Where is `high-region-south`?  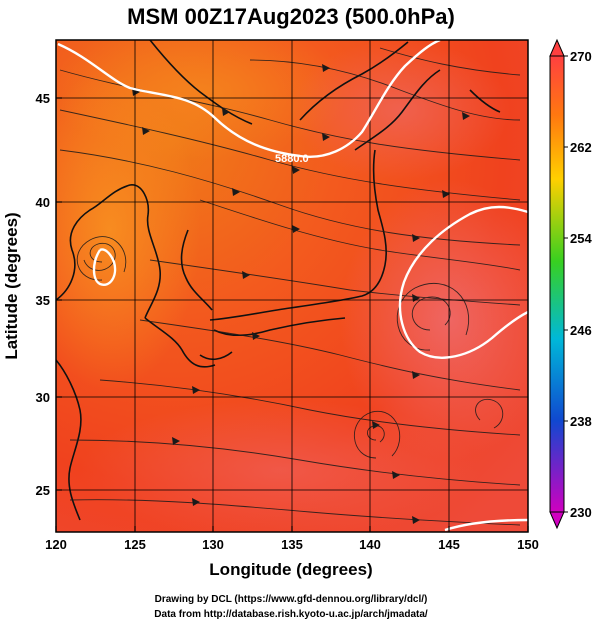
high-region-south is located at coordinates (280, 466).